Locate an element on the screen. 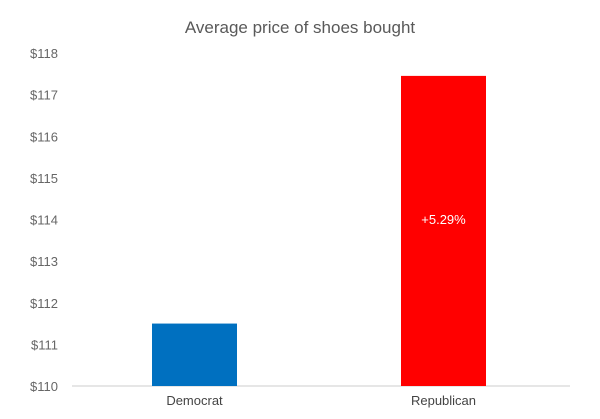  x-tick-label: Democrat is located at coordinates (194, 400).